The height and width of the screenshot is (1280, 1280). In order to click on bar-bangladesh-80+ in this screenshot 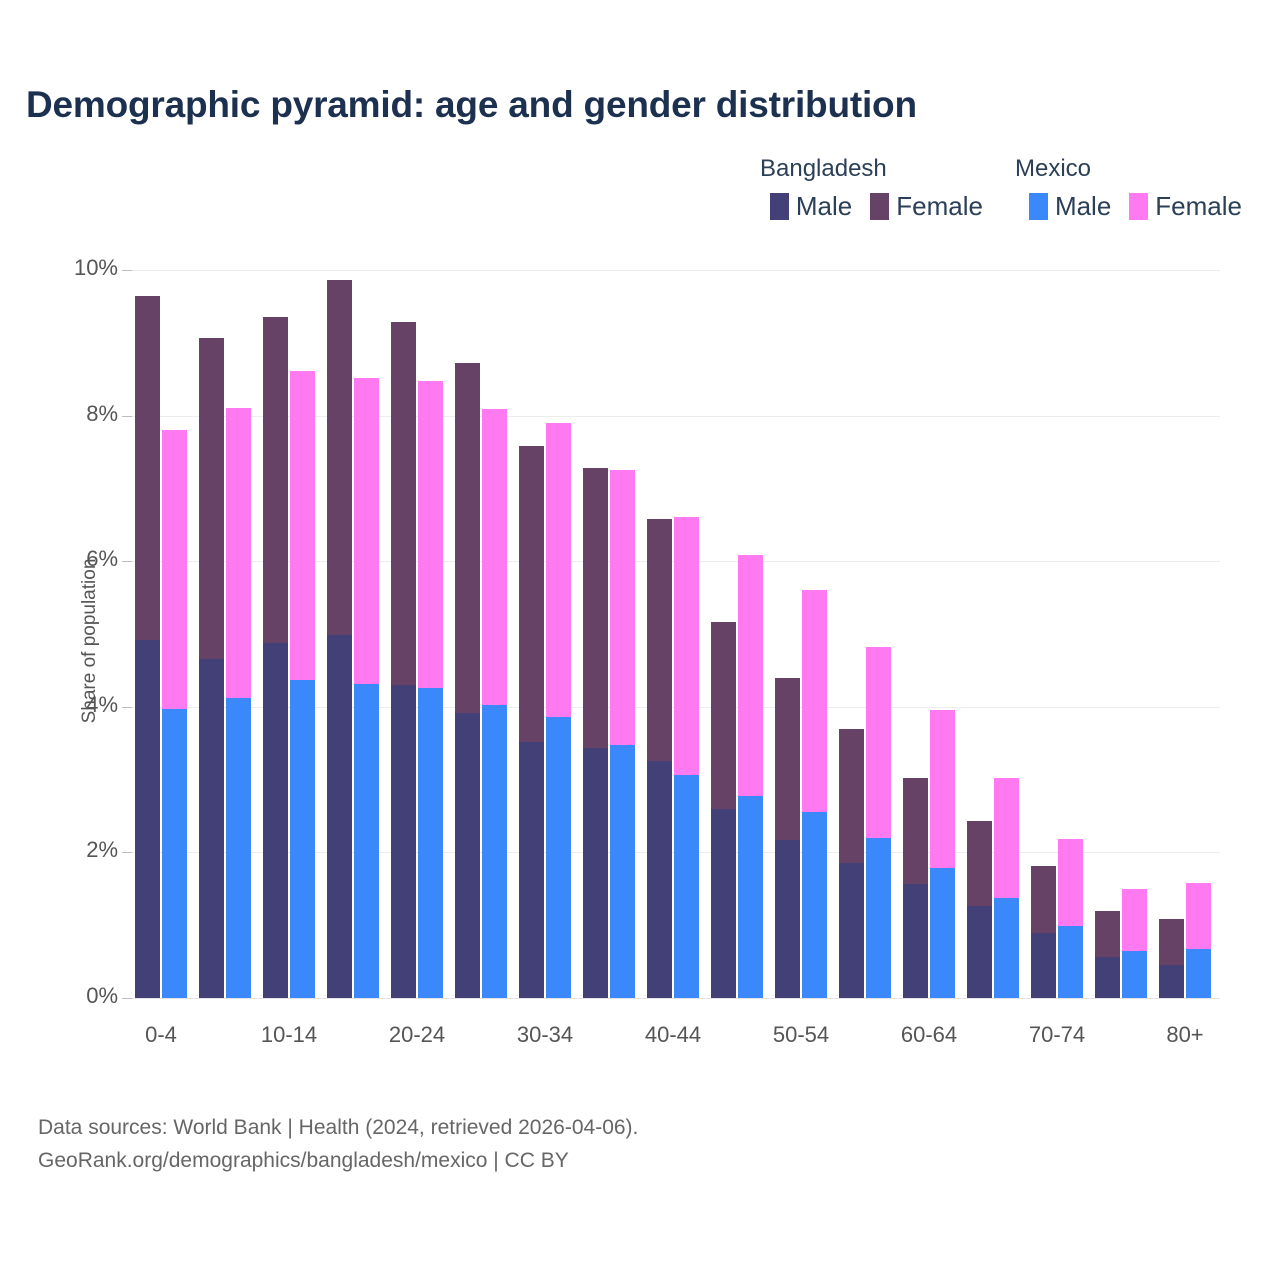, I will do `click(1171, 958)`.